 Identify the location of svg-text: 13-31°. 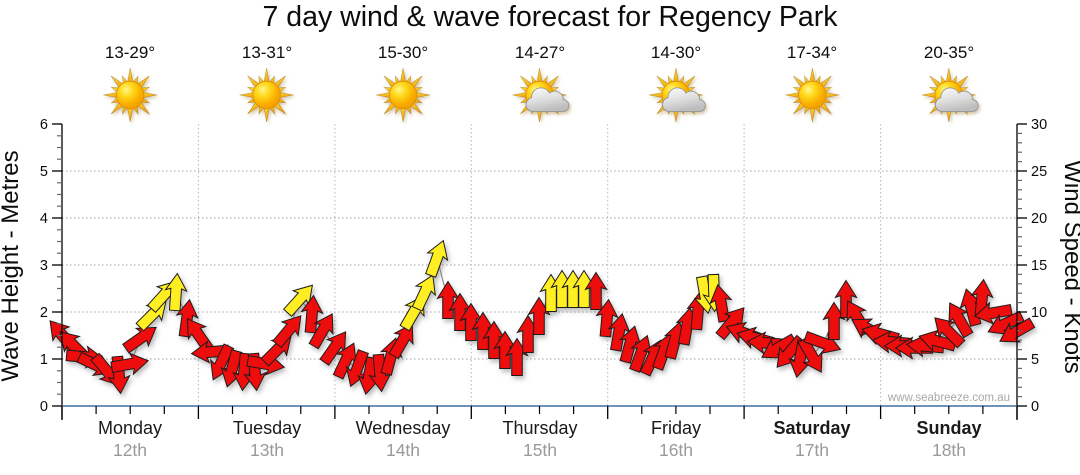
(267, 52).